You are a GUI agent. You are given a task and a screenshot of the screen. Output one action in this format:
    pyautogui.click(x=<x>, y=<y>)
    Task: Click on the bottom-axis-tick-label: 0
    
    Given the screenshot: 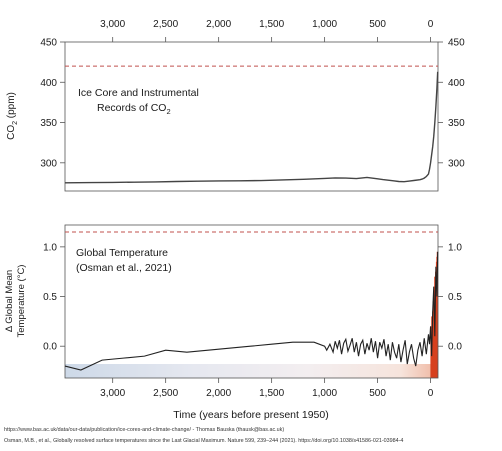 What is the action you would take?
    pyautogui.click(x=431, y=393)
    